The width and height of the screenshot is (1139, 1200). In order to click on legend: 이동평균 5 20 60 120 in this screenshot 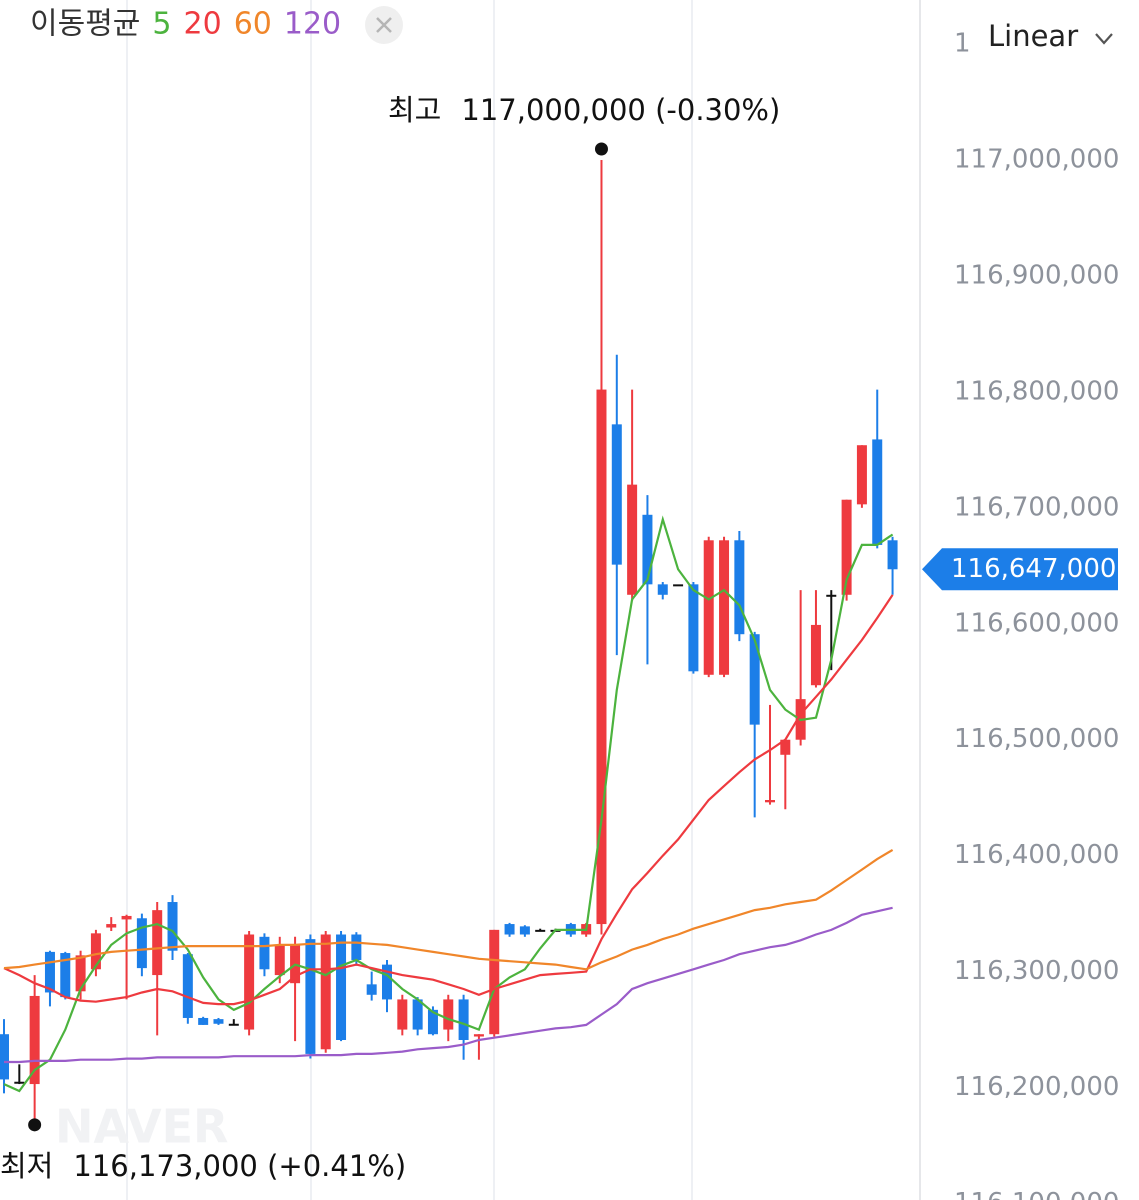, I will do `click(185, 24)`.